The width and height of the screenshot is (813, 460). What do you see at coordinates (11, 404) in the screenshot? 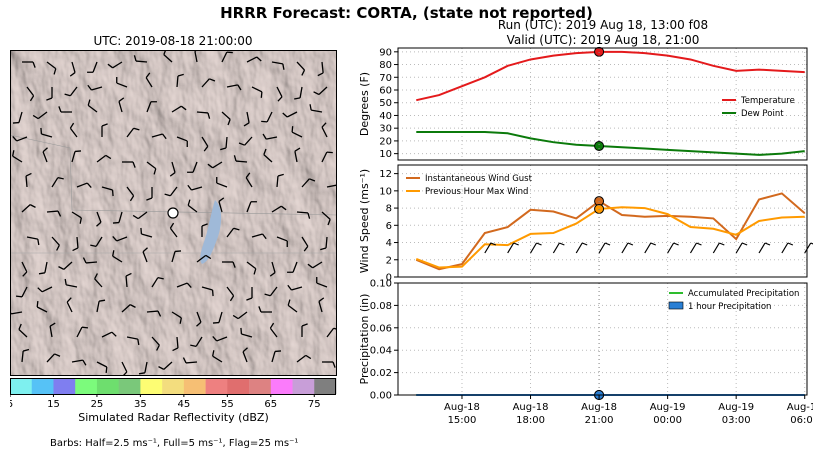
I see `colorbar-tick-label: 5` at bounding box center [11, 404].